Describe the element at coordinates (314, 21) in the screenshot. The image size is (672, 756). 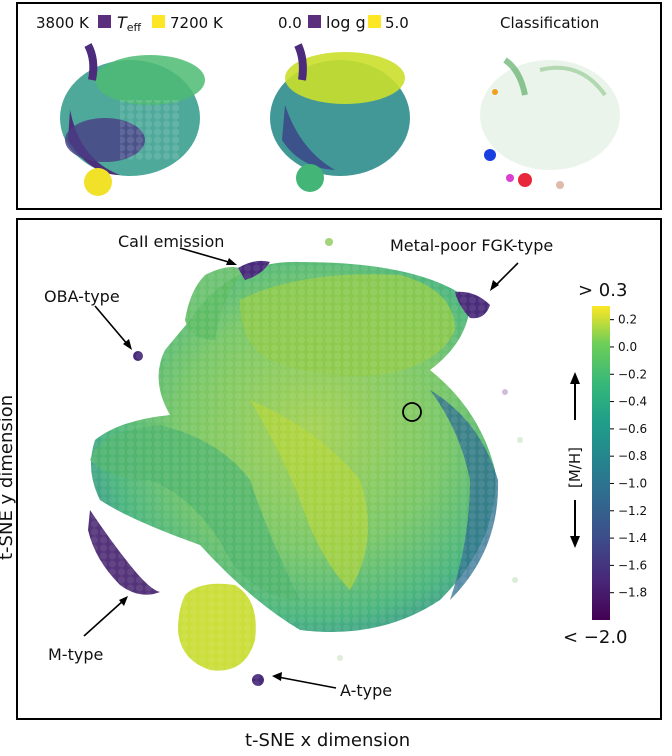
I see `logg-low-swatch` at that location.